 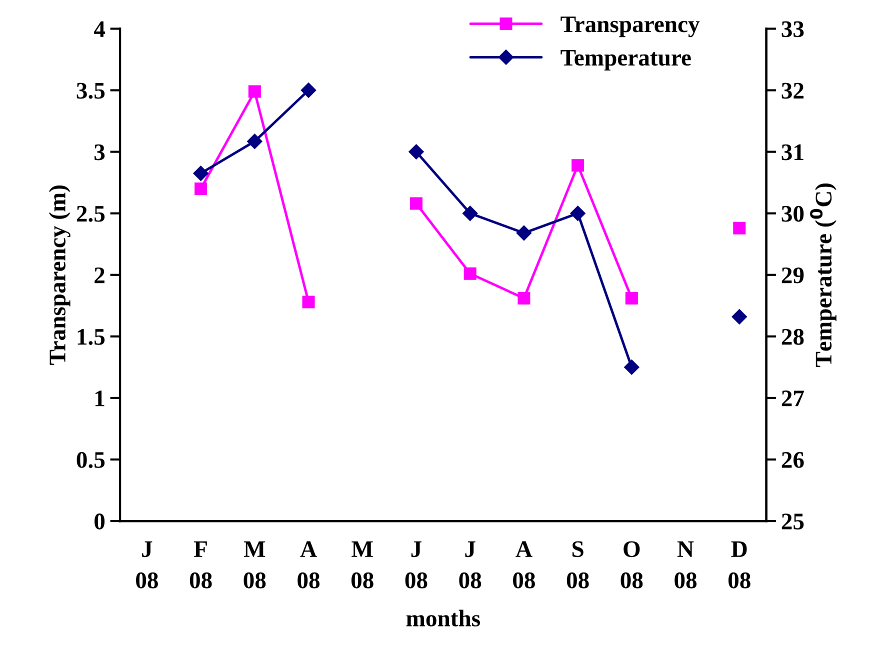 What do you see at coordinates (793, 29) in the screenshot?
I see `y2-tick-label: 33` at bounding box center [793, 29].